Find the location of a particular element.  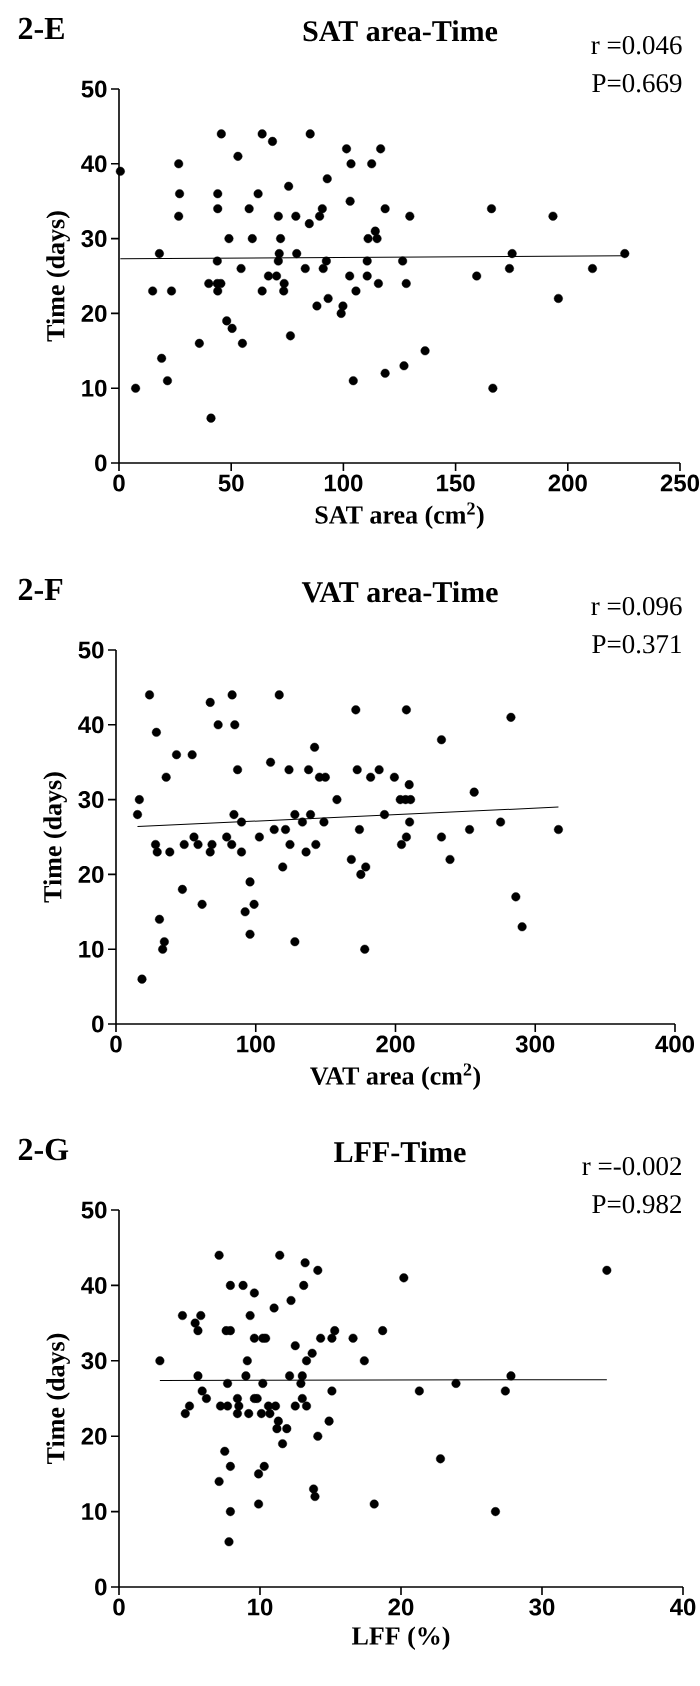

chart-title: SAT area-Time is located at coordinates (400, 31).